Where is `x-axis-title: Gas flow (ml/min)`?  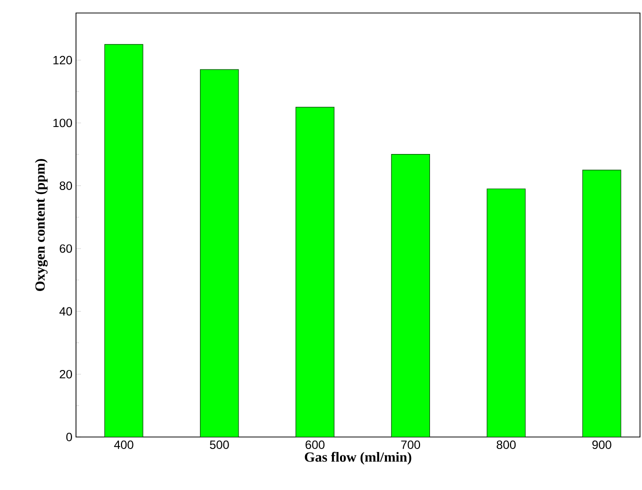
x-axis-title: Gas flow (ml/min) is located at coordinates (358, 458).